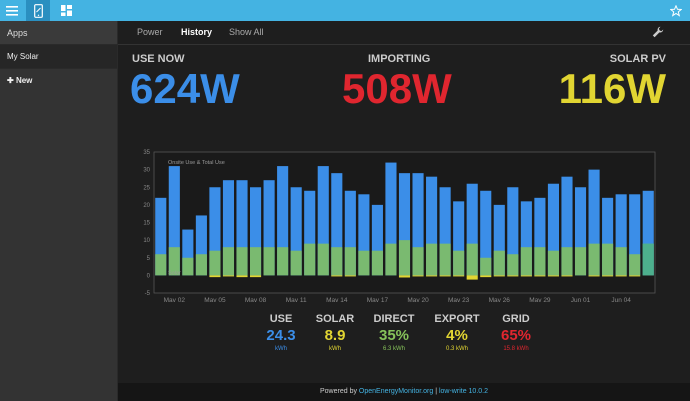  I want to click on stat-use-value: 24.3, so click(281, 335).